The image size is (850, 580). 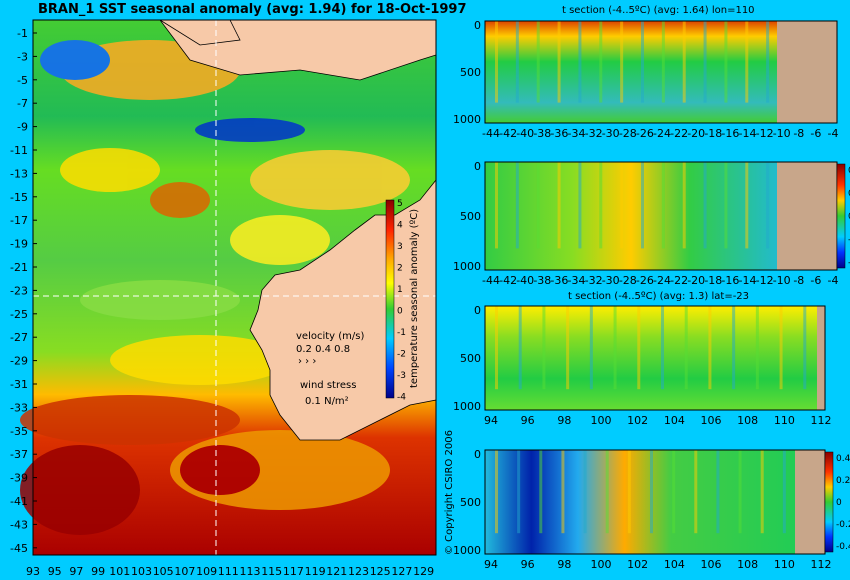 What do you see at coordinates (55, 571) in the screenshot?
I see `map-lon-tick: 95` at bounding box center [55, 571].